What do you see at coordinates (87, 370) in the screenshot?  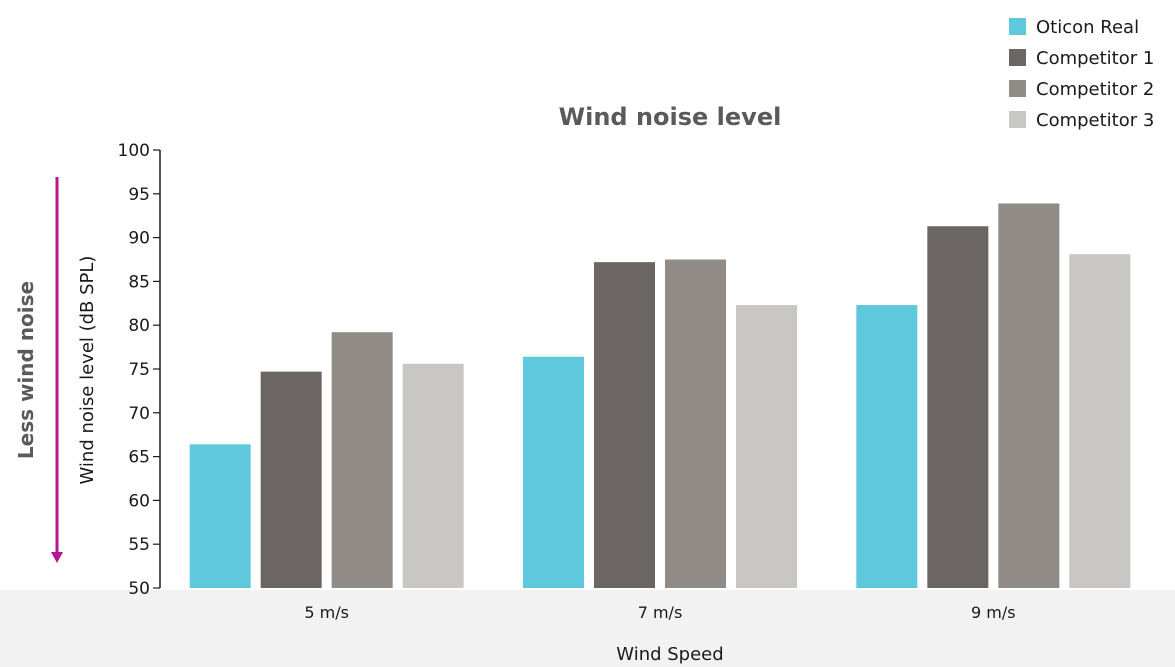 I see `y-axis-label: Wind noise level (dB SPL)` at bounding box center [87, 370].